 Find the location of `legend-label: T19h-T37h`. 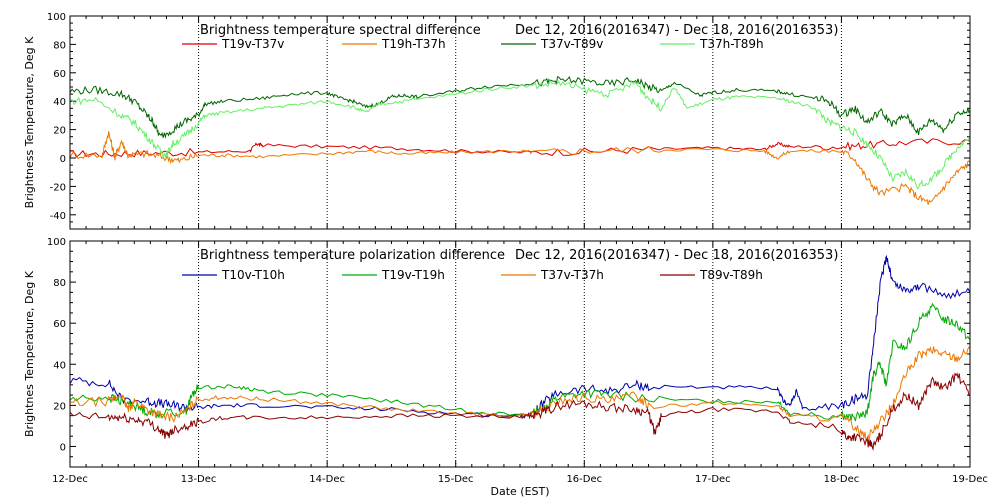

legend-label: T19h-T37h is located at coordinates (413, 44).